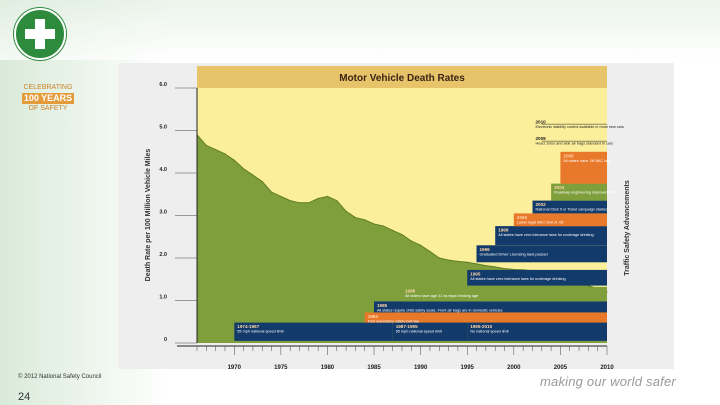  Describe the element at coordinates (627, 228) in the screenshot. I see `right-axis-label: Traffic Safety Advancements` at that location.